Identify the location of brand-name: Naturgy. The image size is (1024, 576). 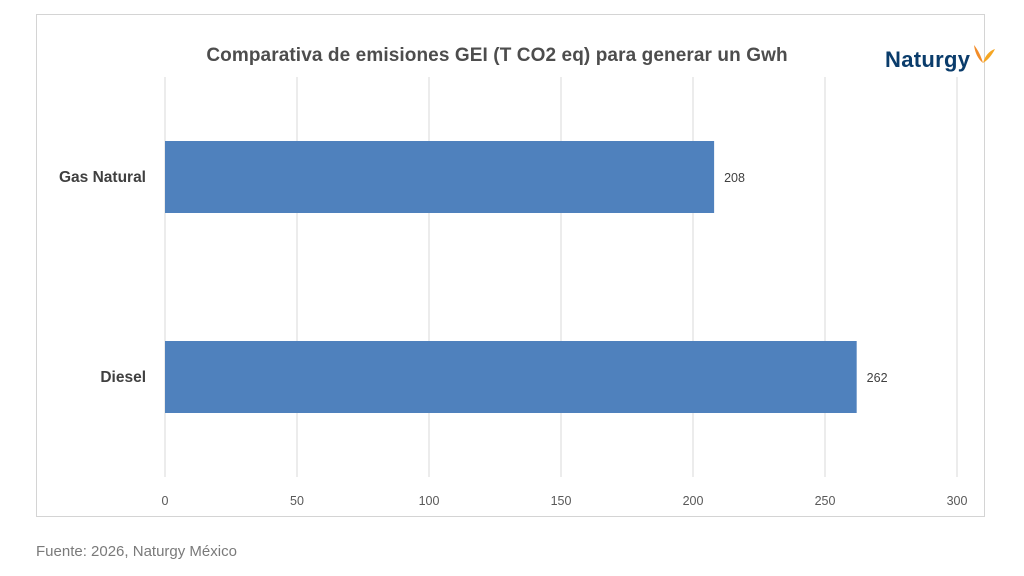
(928, 59).